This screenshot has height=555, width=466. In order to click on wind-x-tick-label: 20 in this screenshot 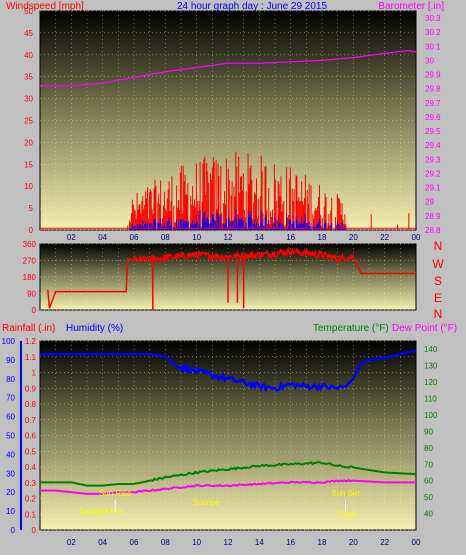, I will do `click(353, 237)`.